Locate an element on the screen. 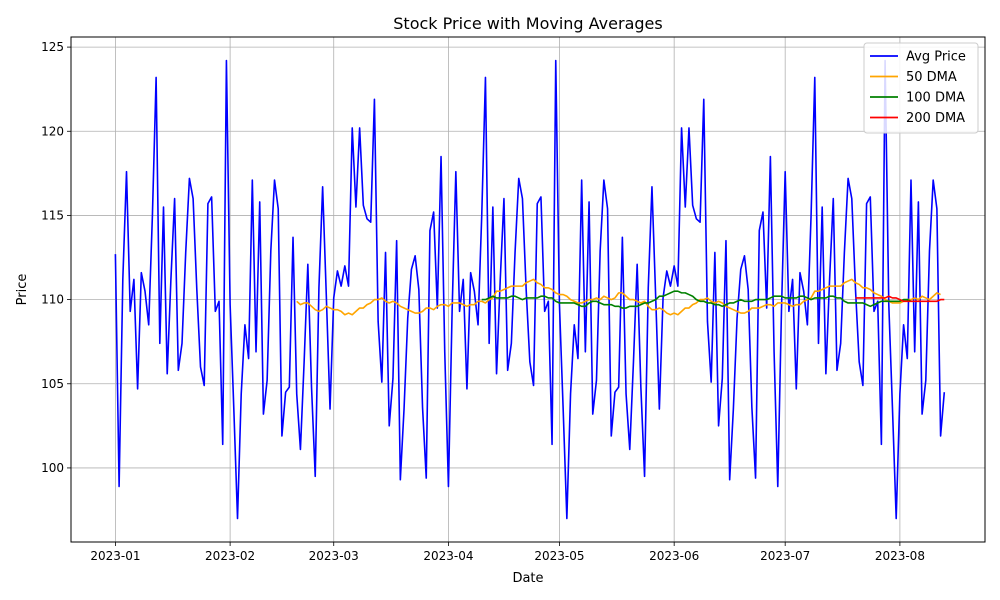  legend-entry: Avg Price is located at coordinates (936, 57).